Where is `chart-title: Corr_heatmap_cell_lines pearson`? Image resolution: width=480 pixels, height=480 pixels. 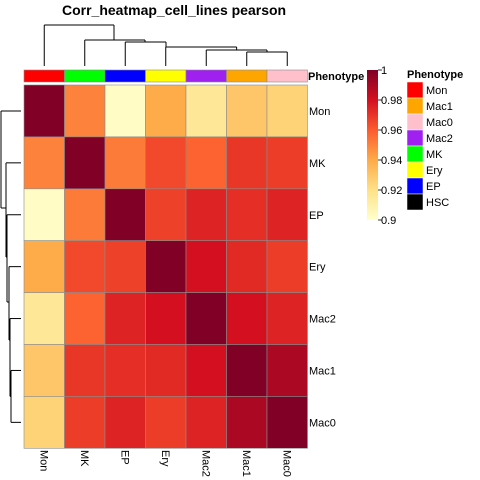 chart-title: Corr_heatmap_cell_lines pearson is located at coordinates (174, 10).